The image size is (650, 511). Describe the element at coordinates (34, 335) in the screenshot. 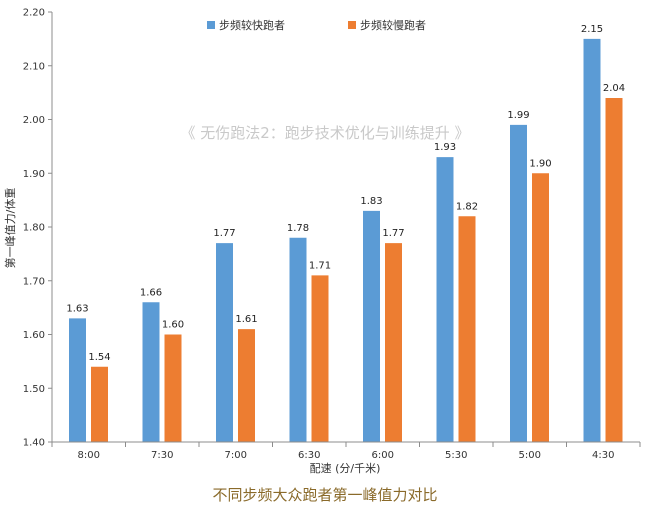

I see `y-tick-label: 1.60` at that location.